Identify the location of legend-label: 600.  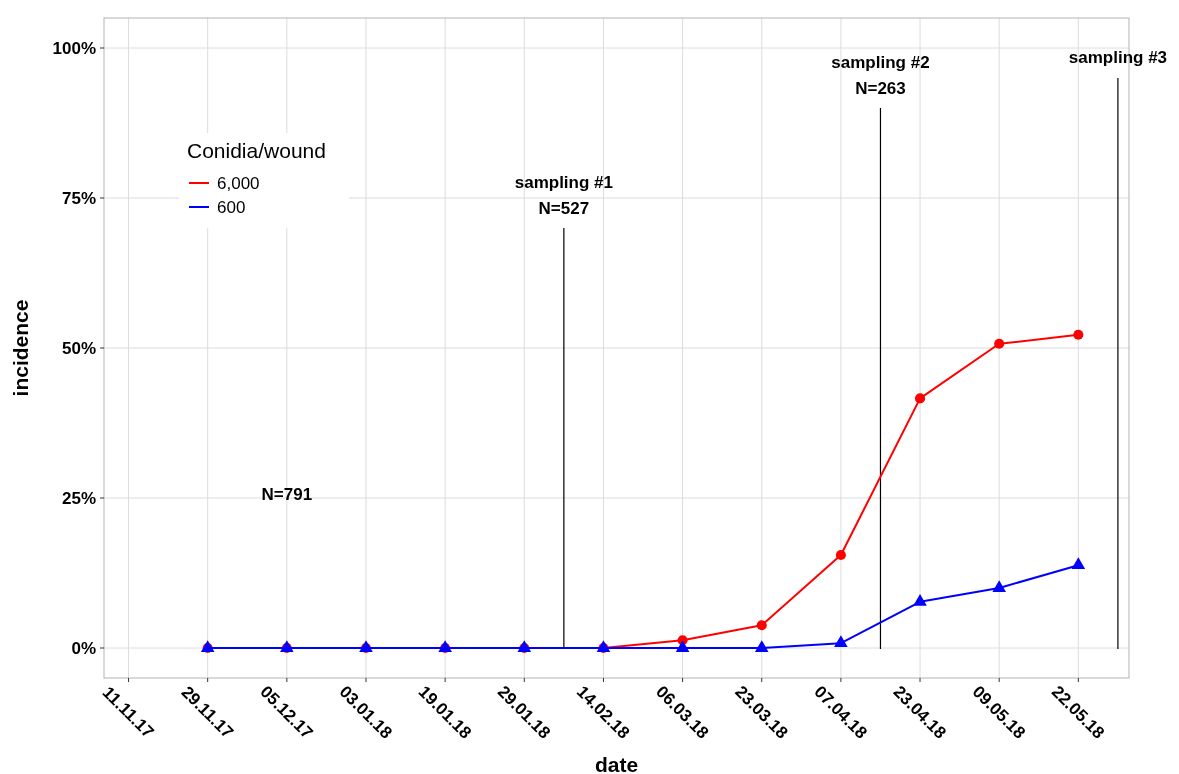
(231, 207).